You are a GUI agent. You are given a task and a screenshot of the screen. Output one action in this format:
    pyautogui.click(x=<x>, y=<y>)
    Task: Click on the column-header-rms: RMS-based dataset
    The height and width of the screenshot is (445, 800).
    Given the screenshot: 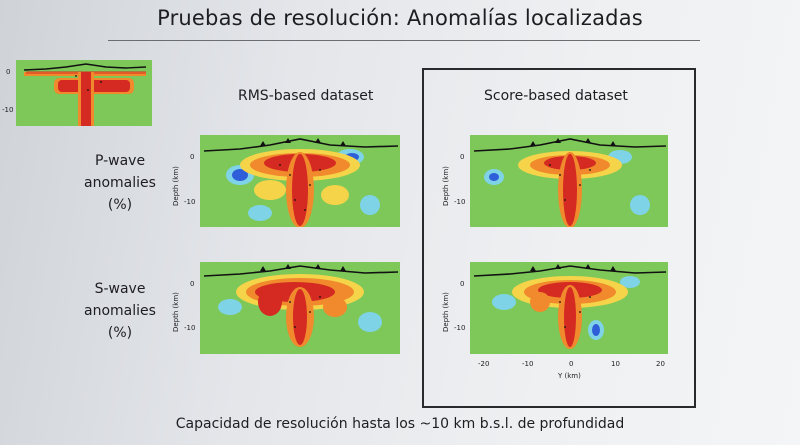 What is the action you would take?
    pyautogui.click(x=306, y=96)
    